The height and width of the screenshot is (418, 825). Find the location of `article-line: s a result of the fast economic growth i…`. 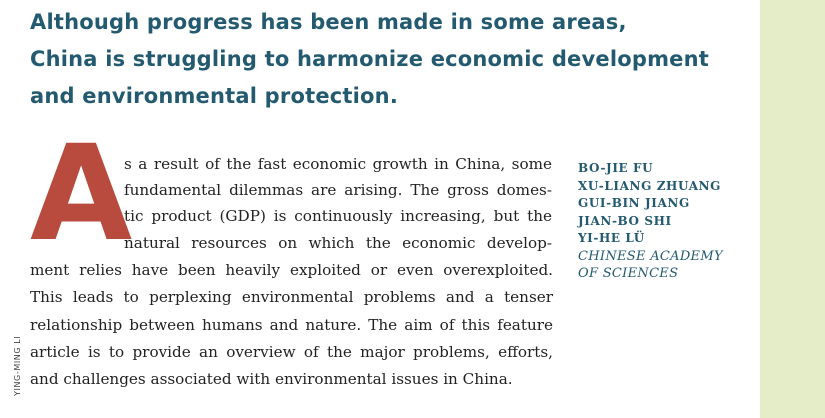

article-line: s a result of the fast economic growth i… is located at coordinates (338, 164).